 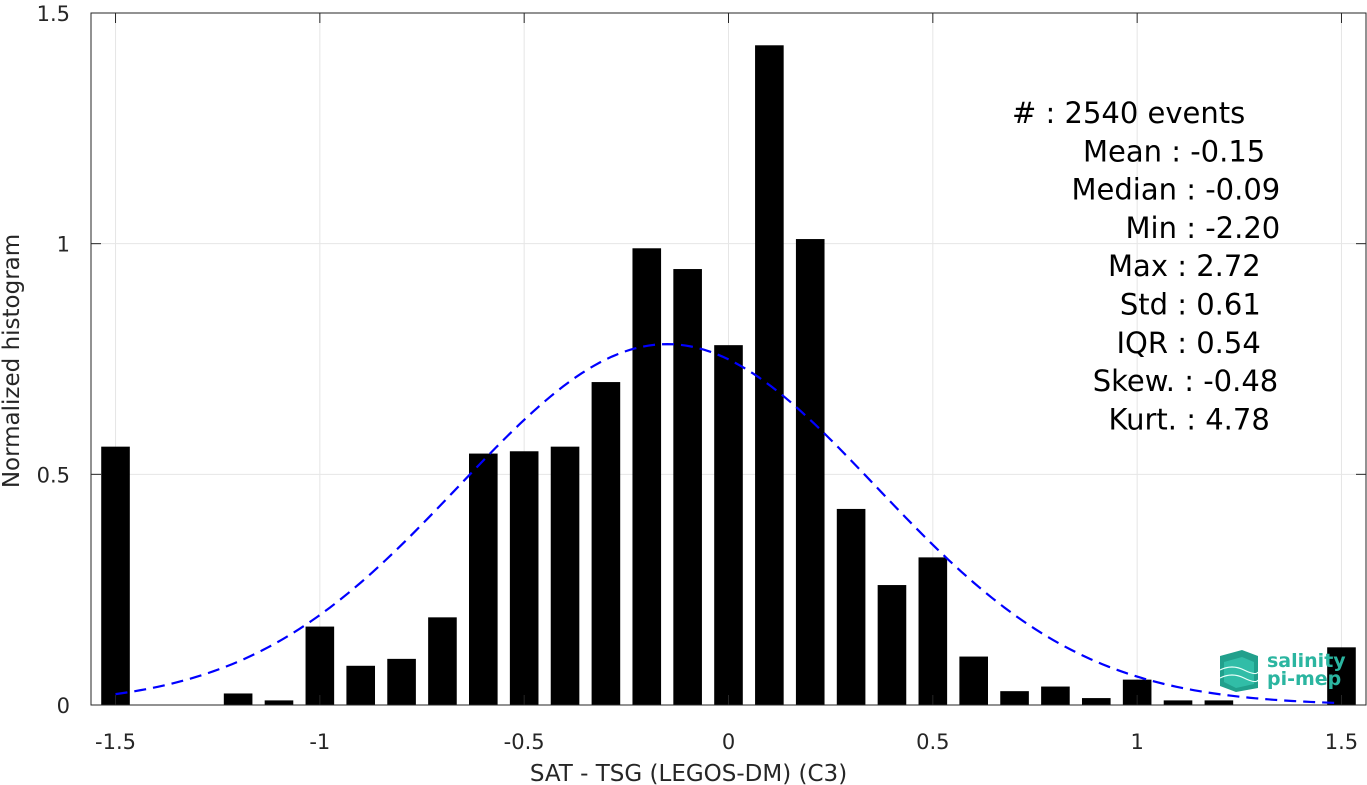 What do you see at coordinates (1176, 190) in the screenshot?
I see `stat-line: Median : -0.09` at bounding box center [1176, 190].